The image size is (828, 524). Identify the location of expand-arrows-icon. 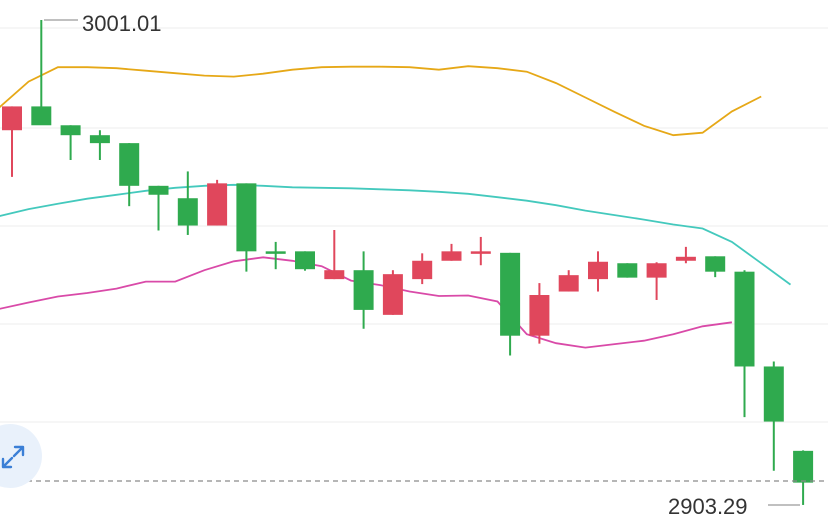
(13, 457).